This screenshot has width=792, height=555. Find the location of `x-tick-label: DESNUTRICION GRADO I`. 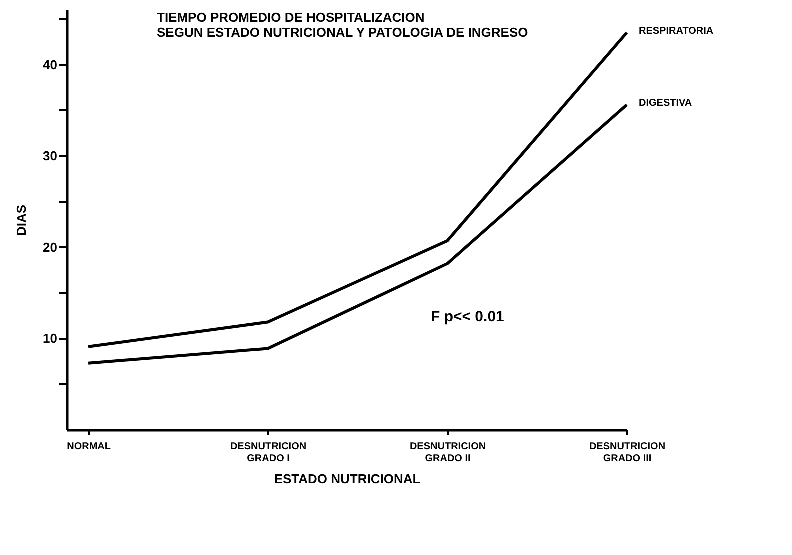

x-tick-label: DESNUTRICION GRADO I is located at coordinates (268, 453).